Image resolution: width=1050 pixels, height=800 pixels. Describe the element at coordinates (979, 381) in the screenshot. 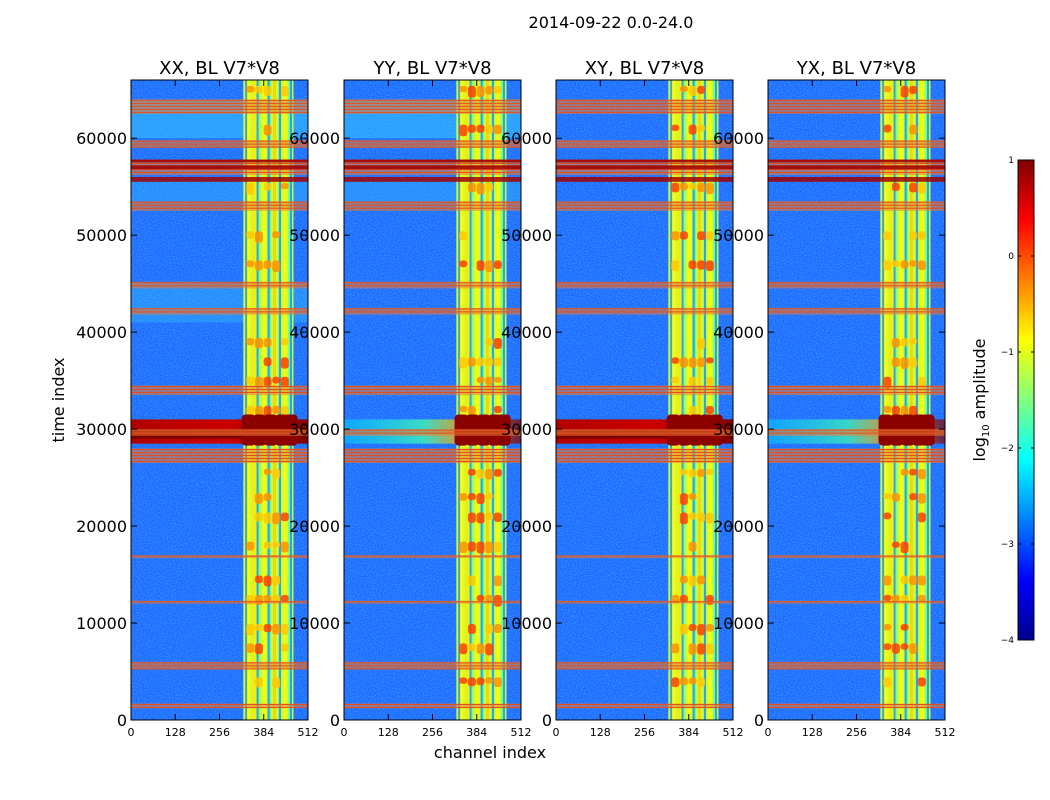

I see `colorbar-label-rest: amplitude` at that location.